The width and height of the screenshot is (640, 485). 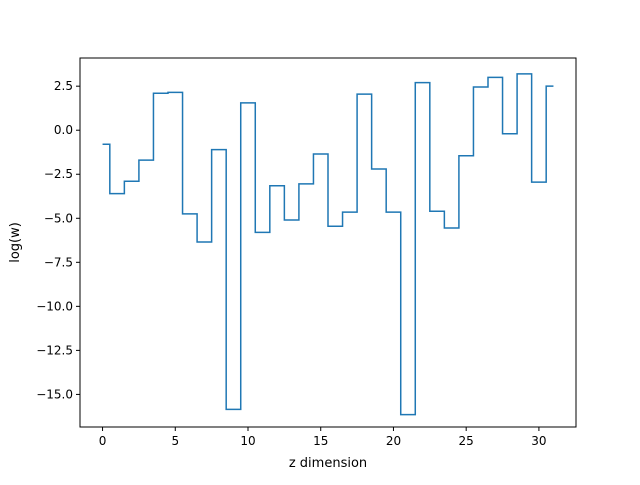 What do you see at coordinates (58, 174) in the screenshot?
I see `y-tick-label: −2.5` at bounding box center [58, 174].